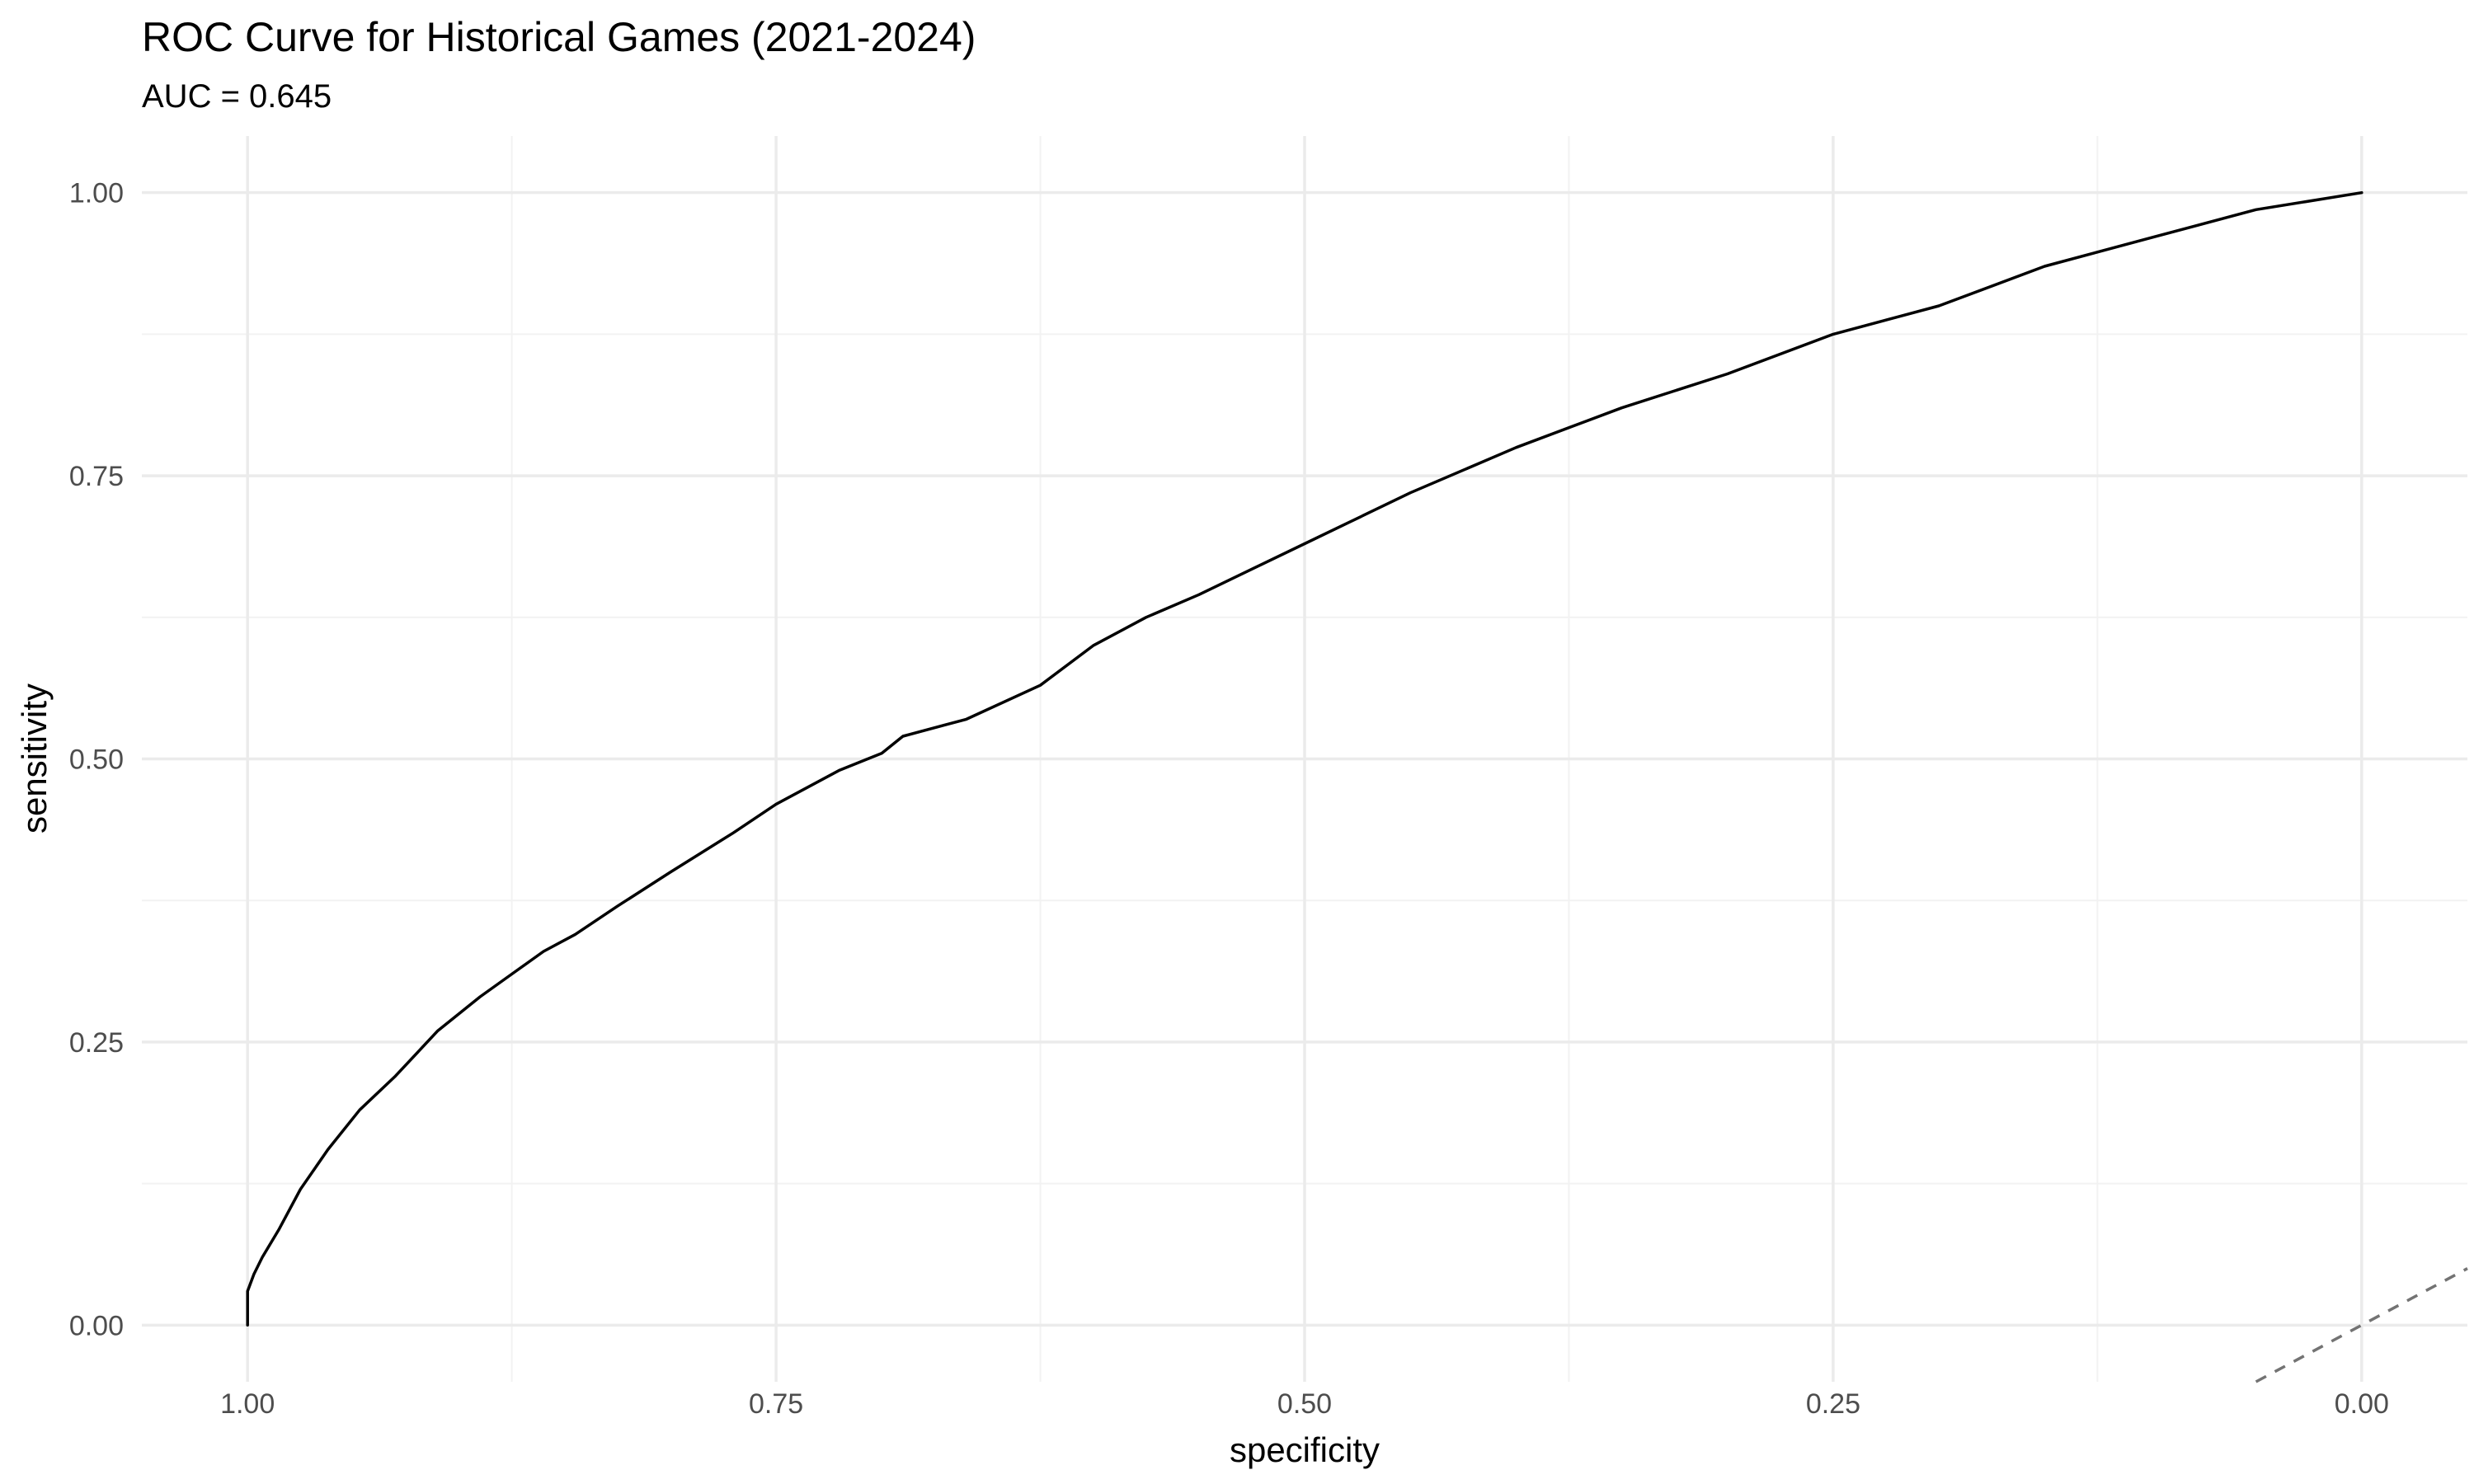  I want to click on reference-diagonal-line, so click(2361, 1325).